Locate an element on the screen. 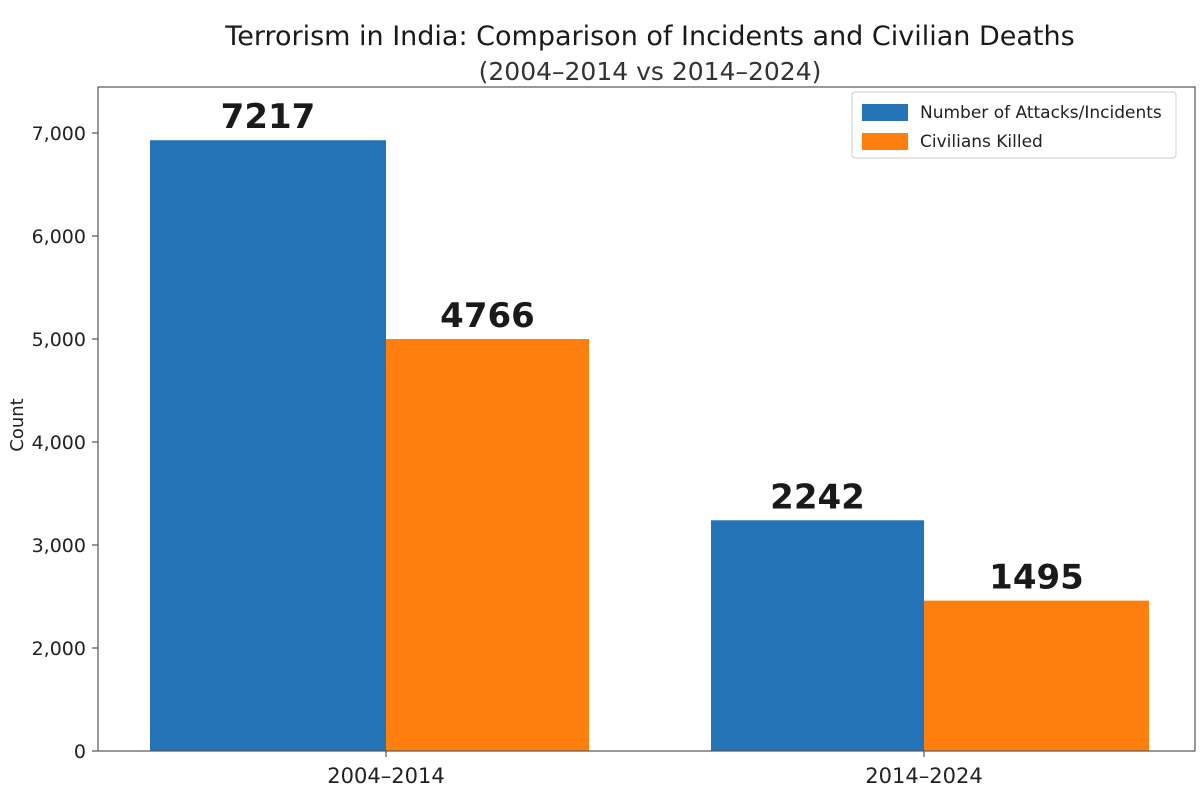  y-tick-label: 6,000 is located at coordinates (59, 237).